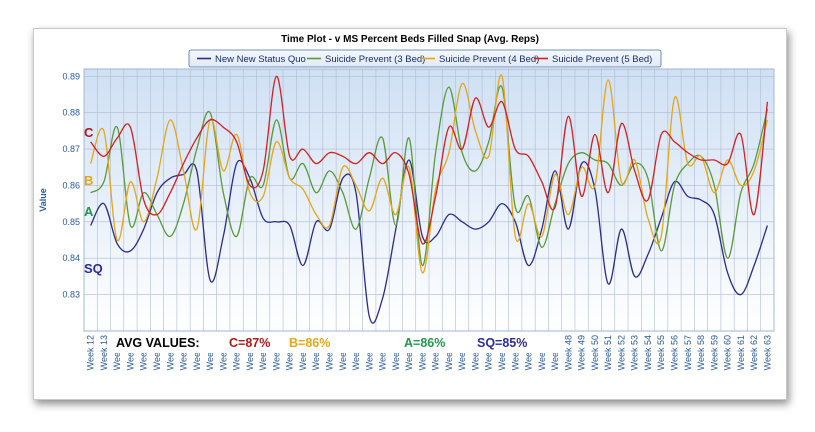 Image resolution: width=815 pixels, height=432 pixels. Describe the element at coordinates (71, 222) in the screenshot. I see `y-tick-label: 0.85` at that location.